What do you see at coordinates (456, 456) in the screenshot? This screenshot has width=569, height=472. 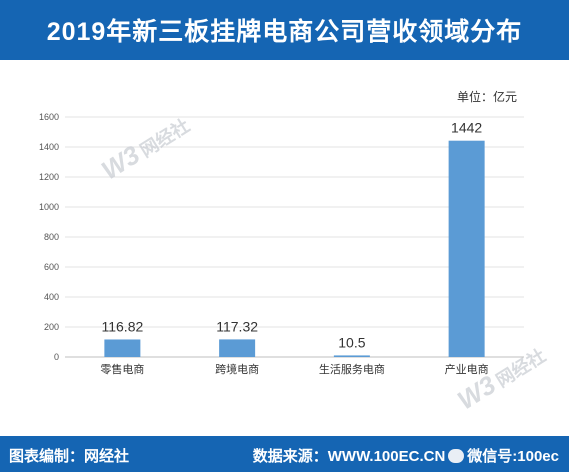 I see `wechat-icon` at bounding box center [456, 456].